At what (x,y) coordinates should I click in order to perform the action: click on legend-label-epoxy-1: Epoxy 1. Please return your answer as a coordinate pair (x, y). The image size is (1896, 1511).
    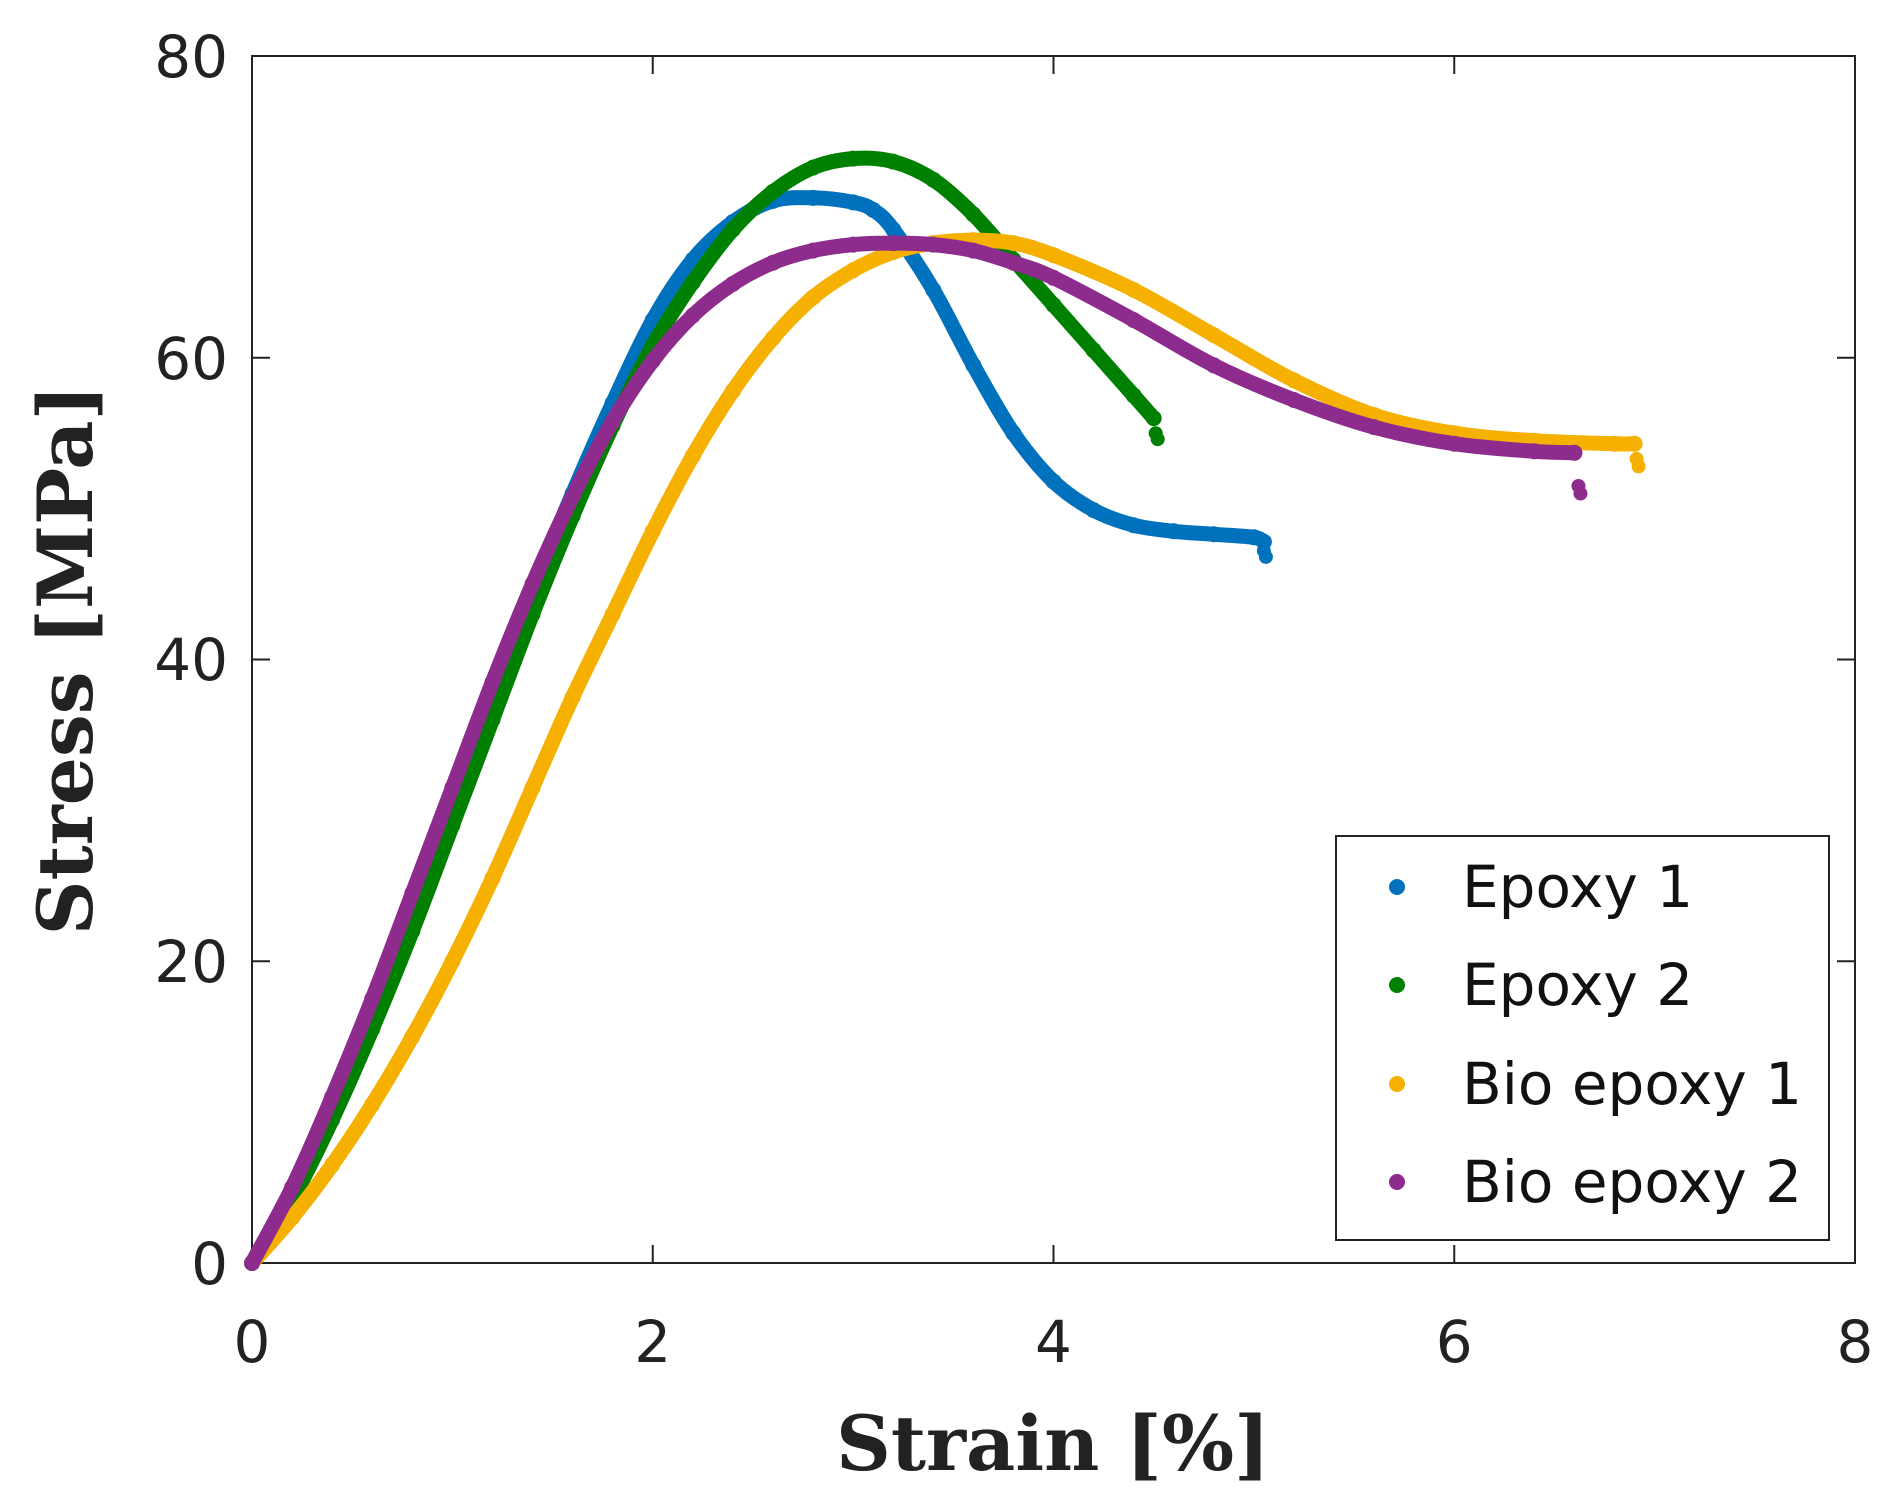
    Looking at the image, I should click on (1577, 887).